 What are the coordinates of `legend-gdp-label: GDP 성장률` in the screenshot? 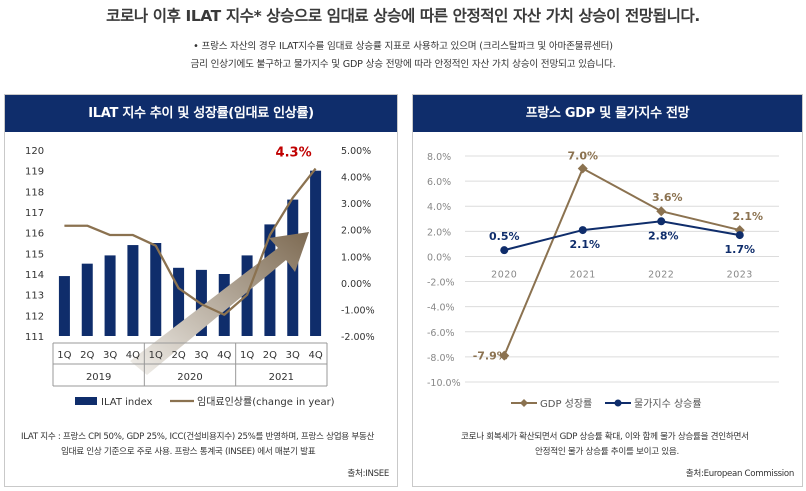 It's located at (566, 404).